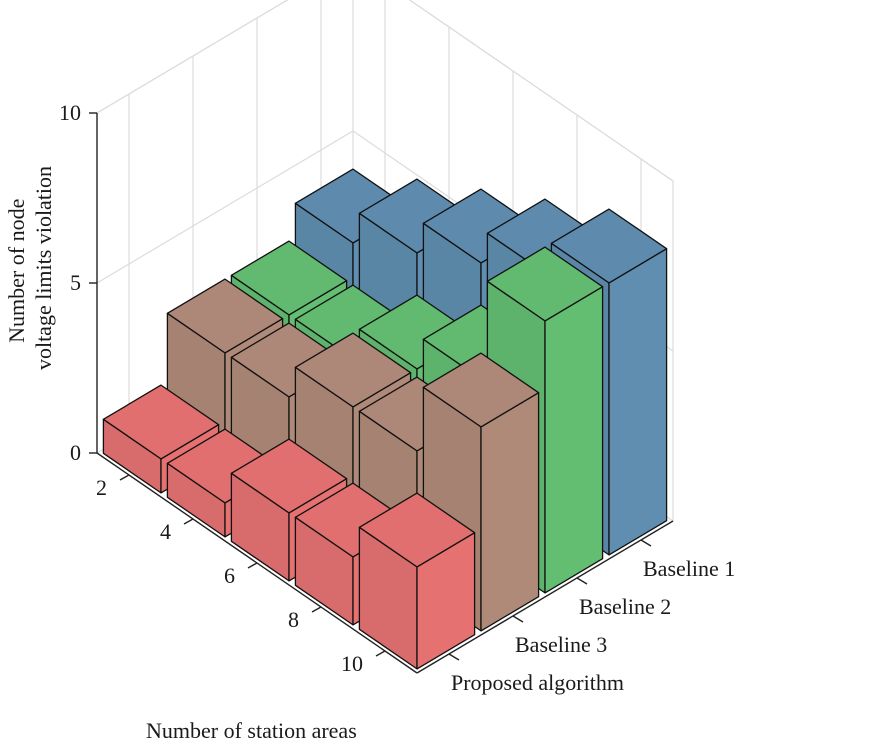 Image resolution: width=876 pixels, height=747 pixels. Describe the element at coordinates (417, 581) in the screenshot. I see `bar` at that location.